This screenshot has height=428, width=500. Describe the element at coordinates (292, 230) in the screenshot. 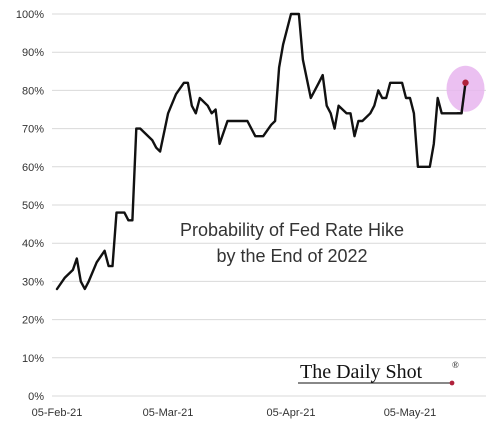

I see `chart-title-line-1: Probability of Fed Rate Hike` at that location.